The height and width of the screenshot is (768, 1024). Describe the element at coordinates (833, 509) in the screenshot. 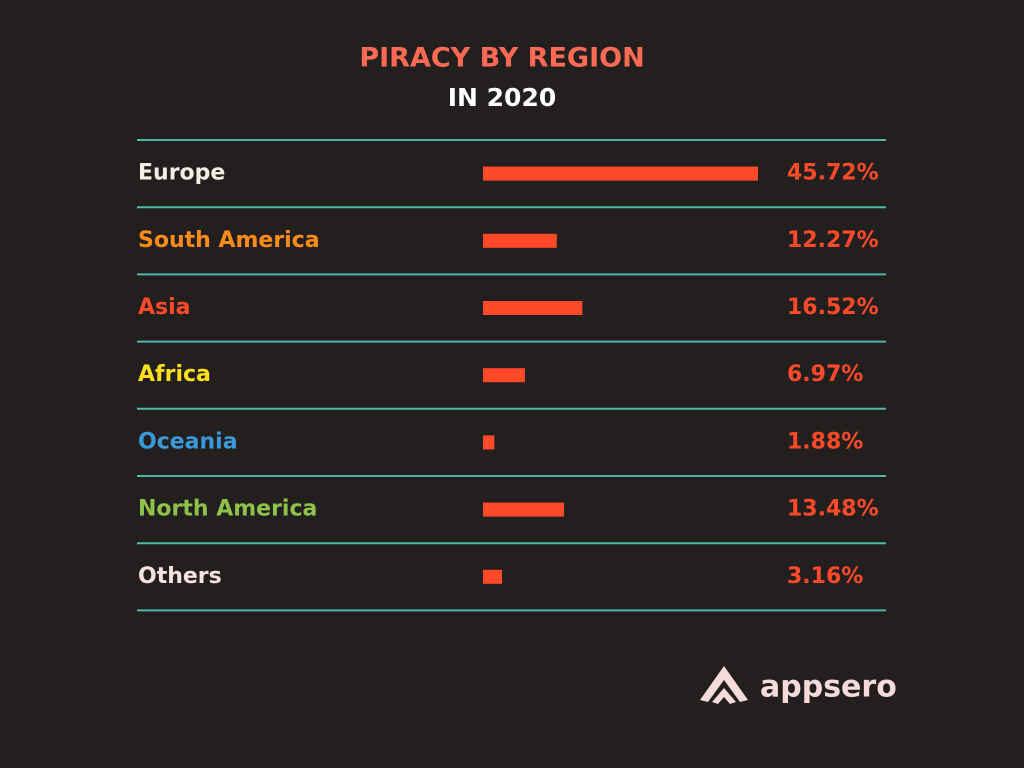

I see `value-label: 13.48%` at that location.